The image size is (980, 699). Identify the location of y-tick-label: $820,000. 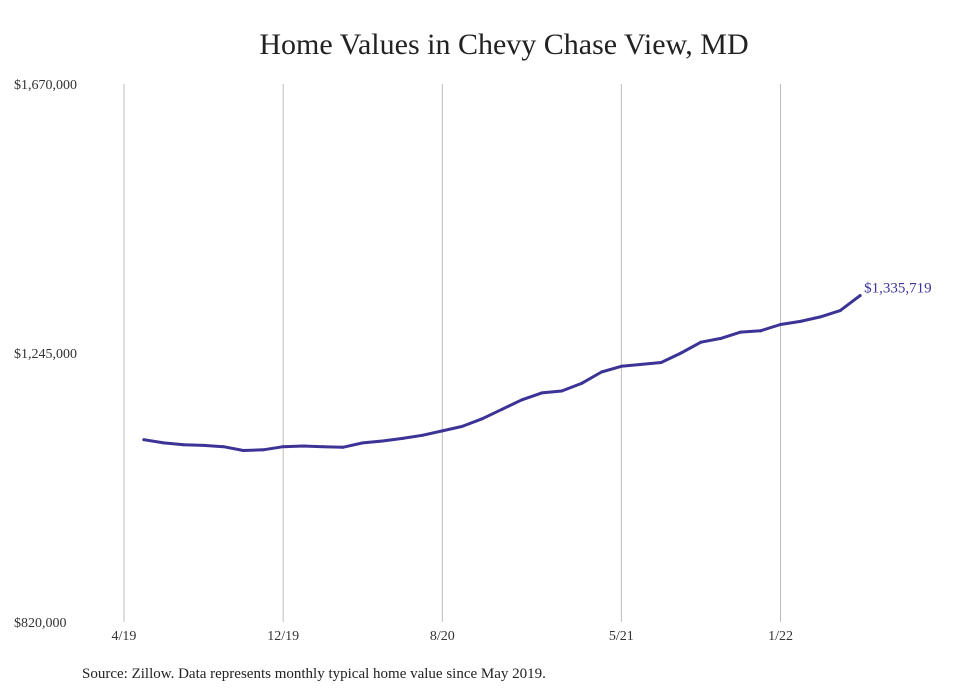
(40, 623).